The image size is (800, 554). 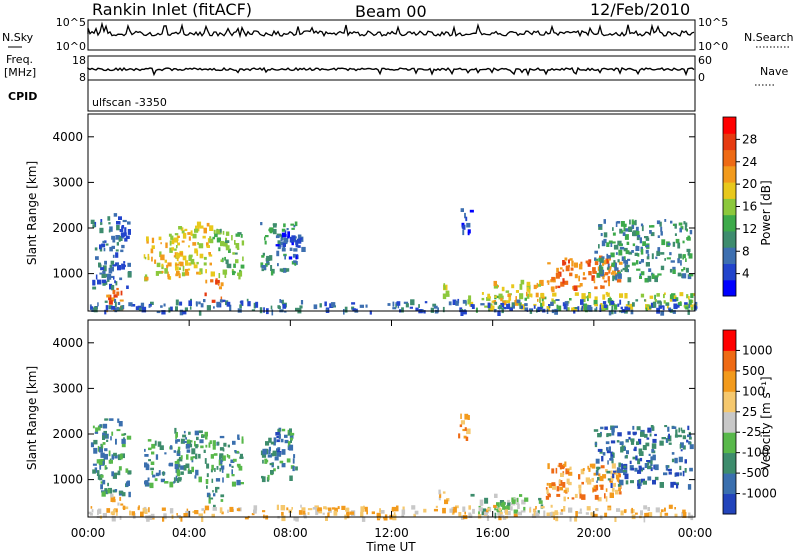 I want to click on colorbar-frame, so click(x=729, y=422).